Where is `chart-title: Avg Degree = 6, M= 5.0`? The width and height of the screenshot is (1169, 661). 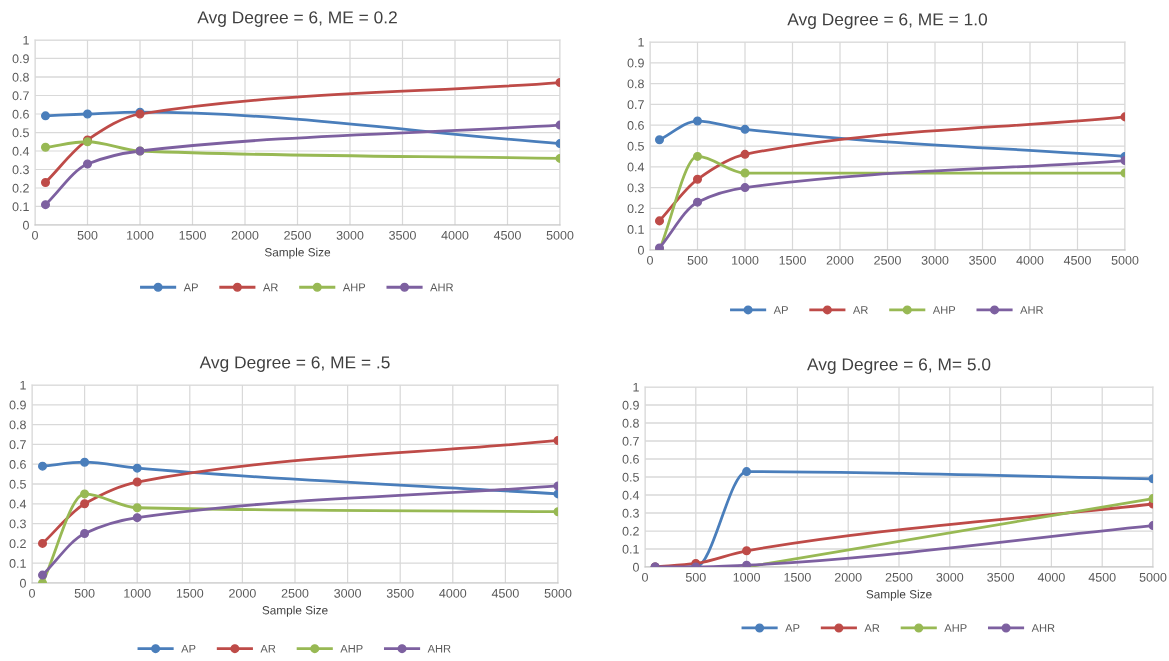
chart-title: Avg Degree = 6, M= 5.0 is located at coordinates (899, 366).